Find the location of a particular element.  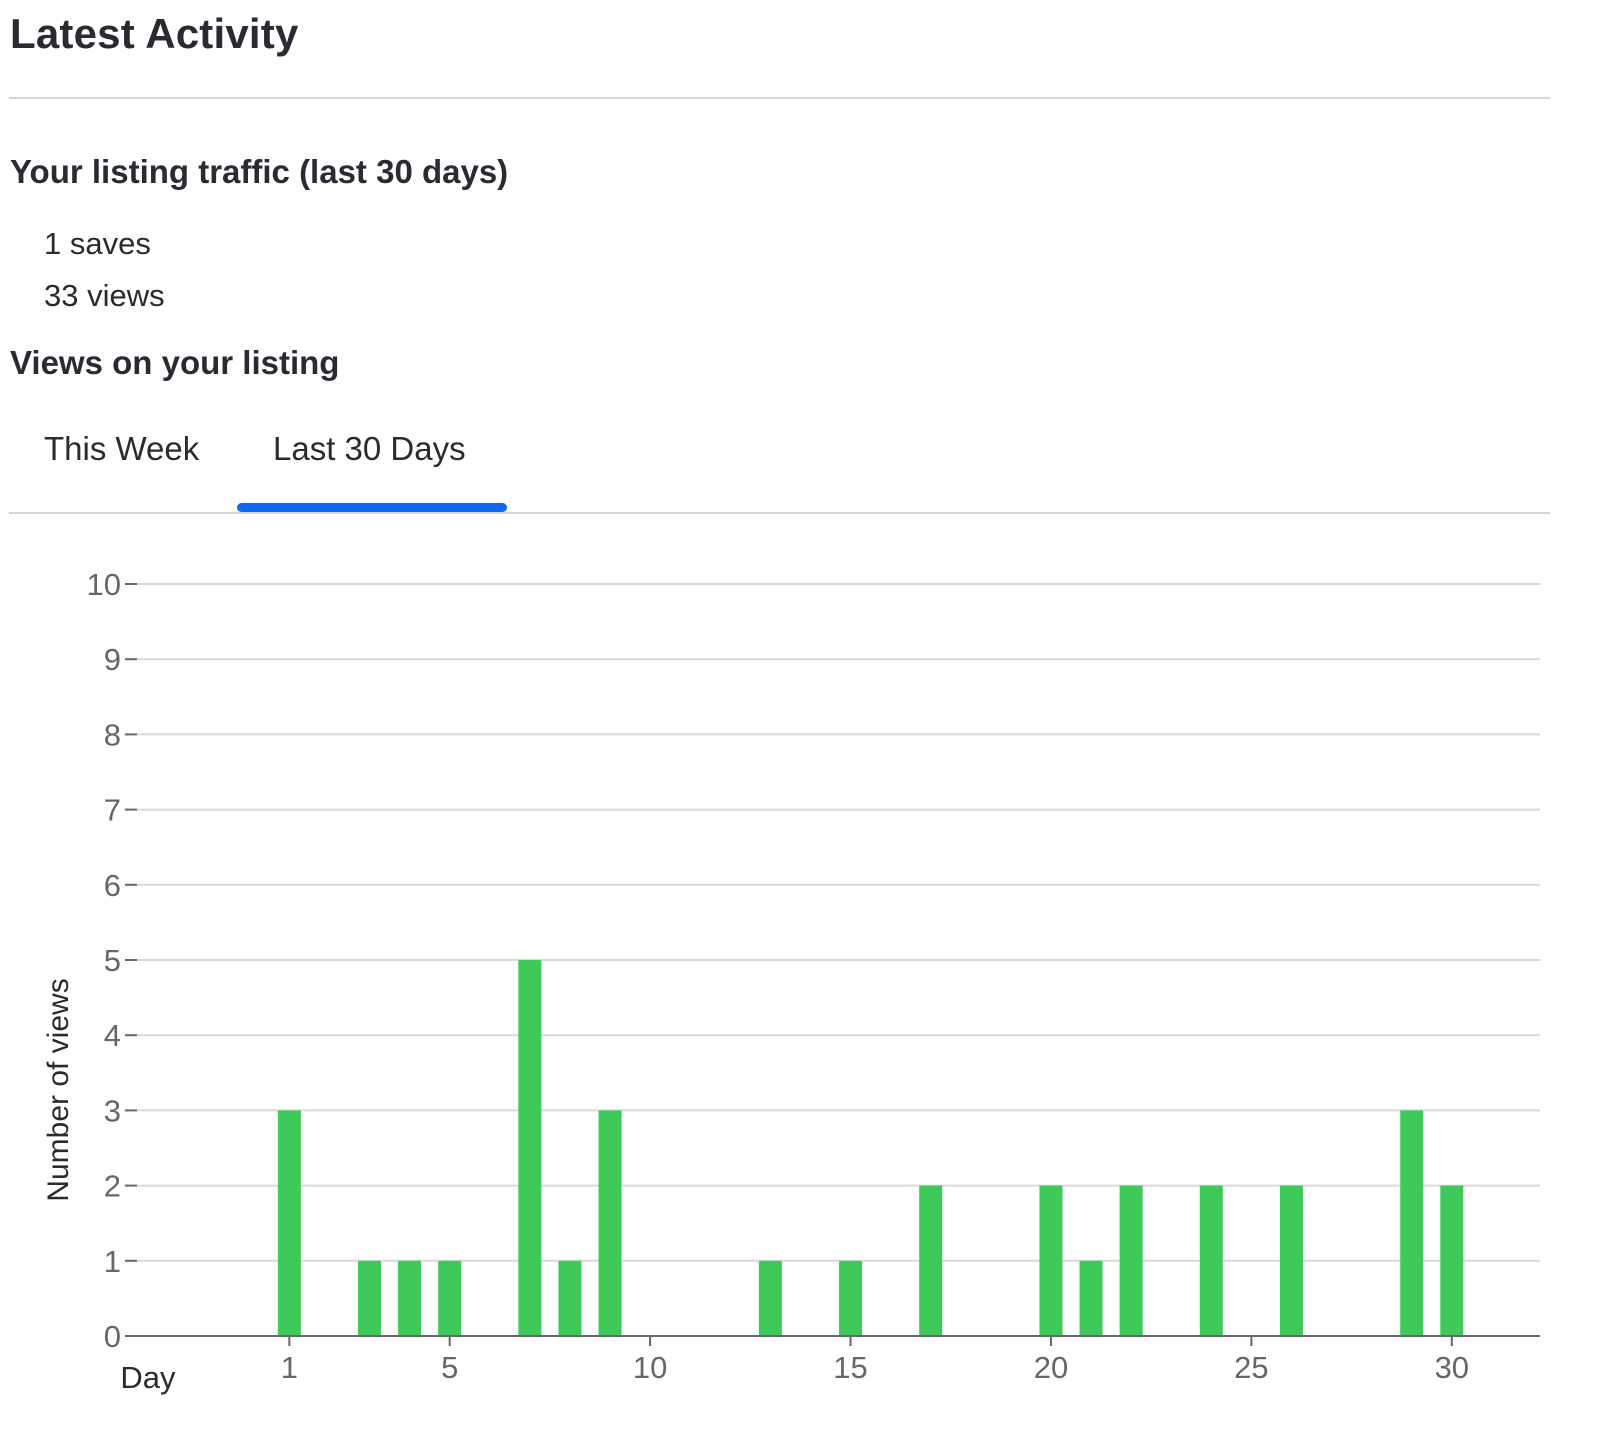

y-tick-label: 4 is located at coordinates (112, 1035).